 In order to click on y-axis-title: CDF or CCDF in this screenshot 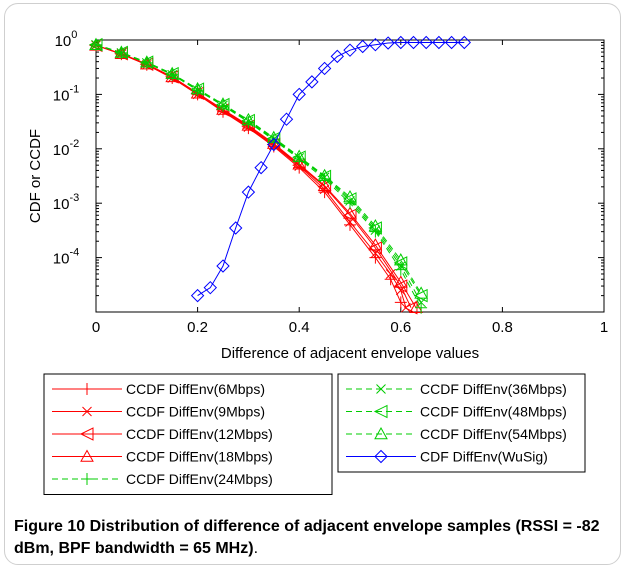, I will do `click(35, 176)`.